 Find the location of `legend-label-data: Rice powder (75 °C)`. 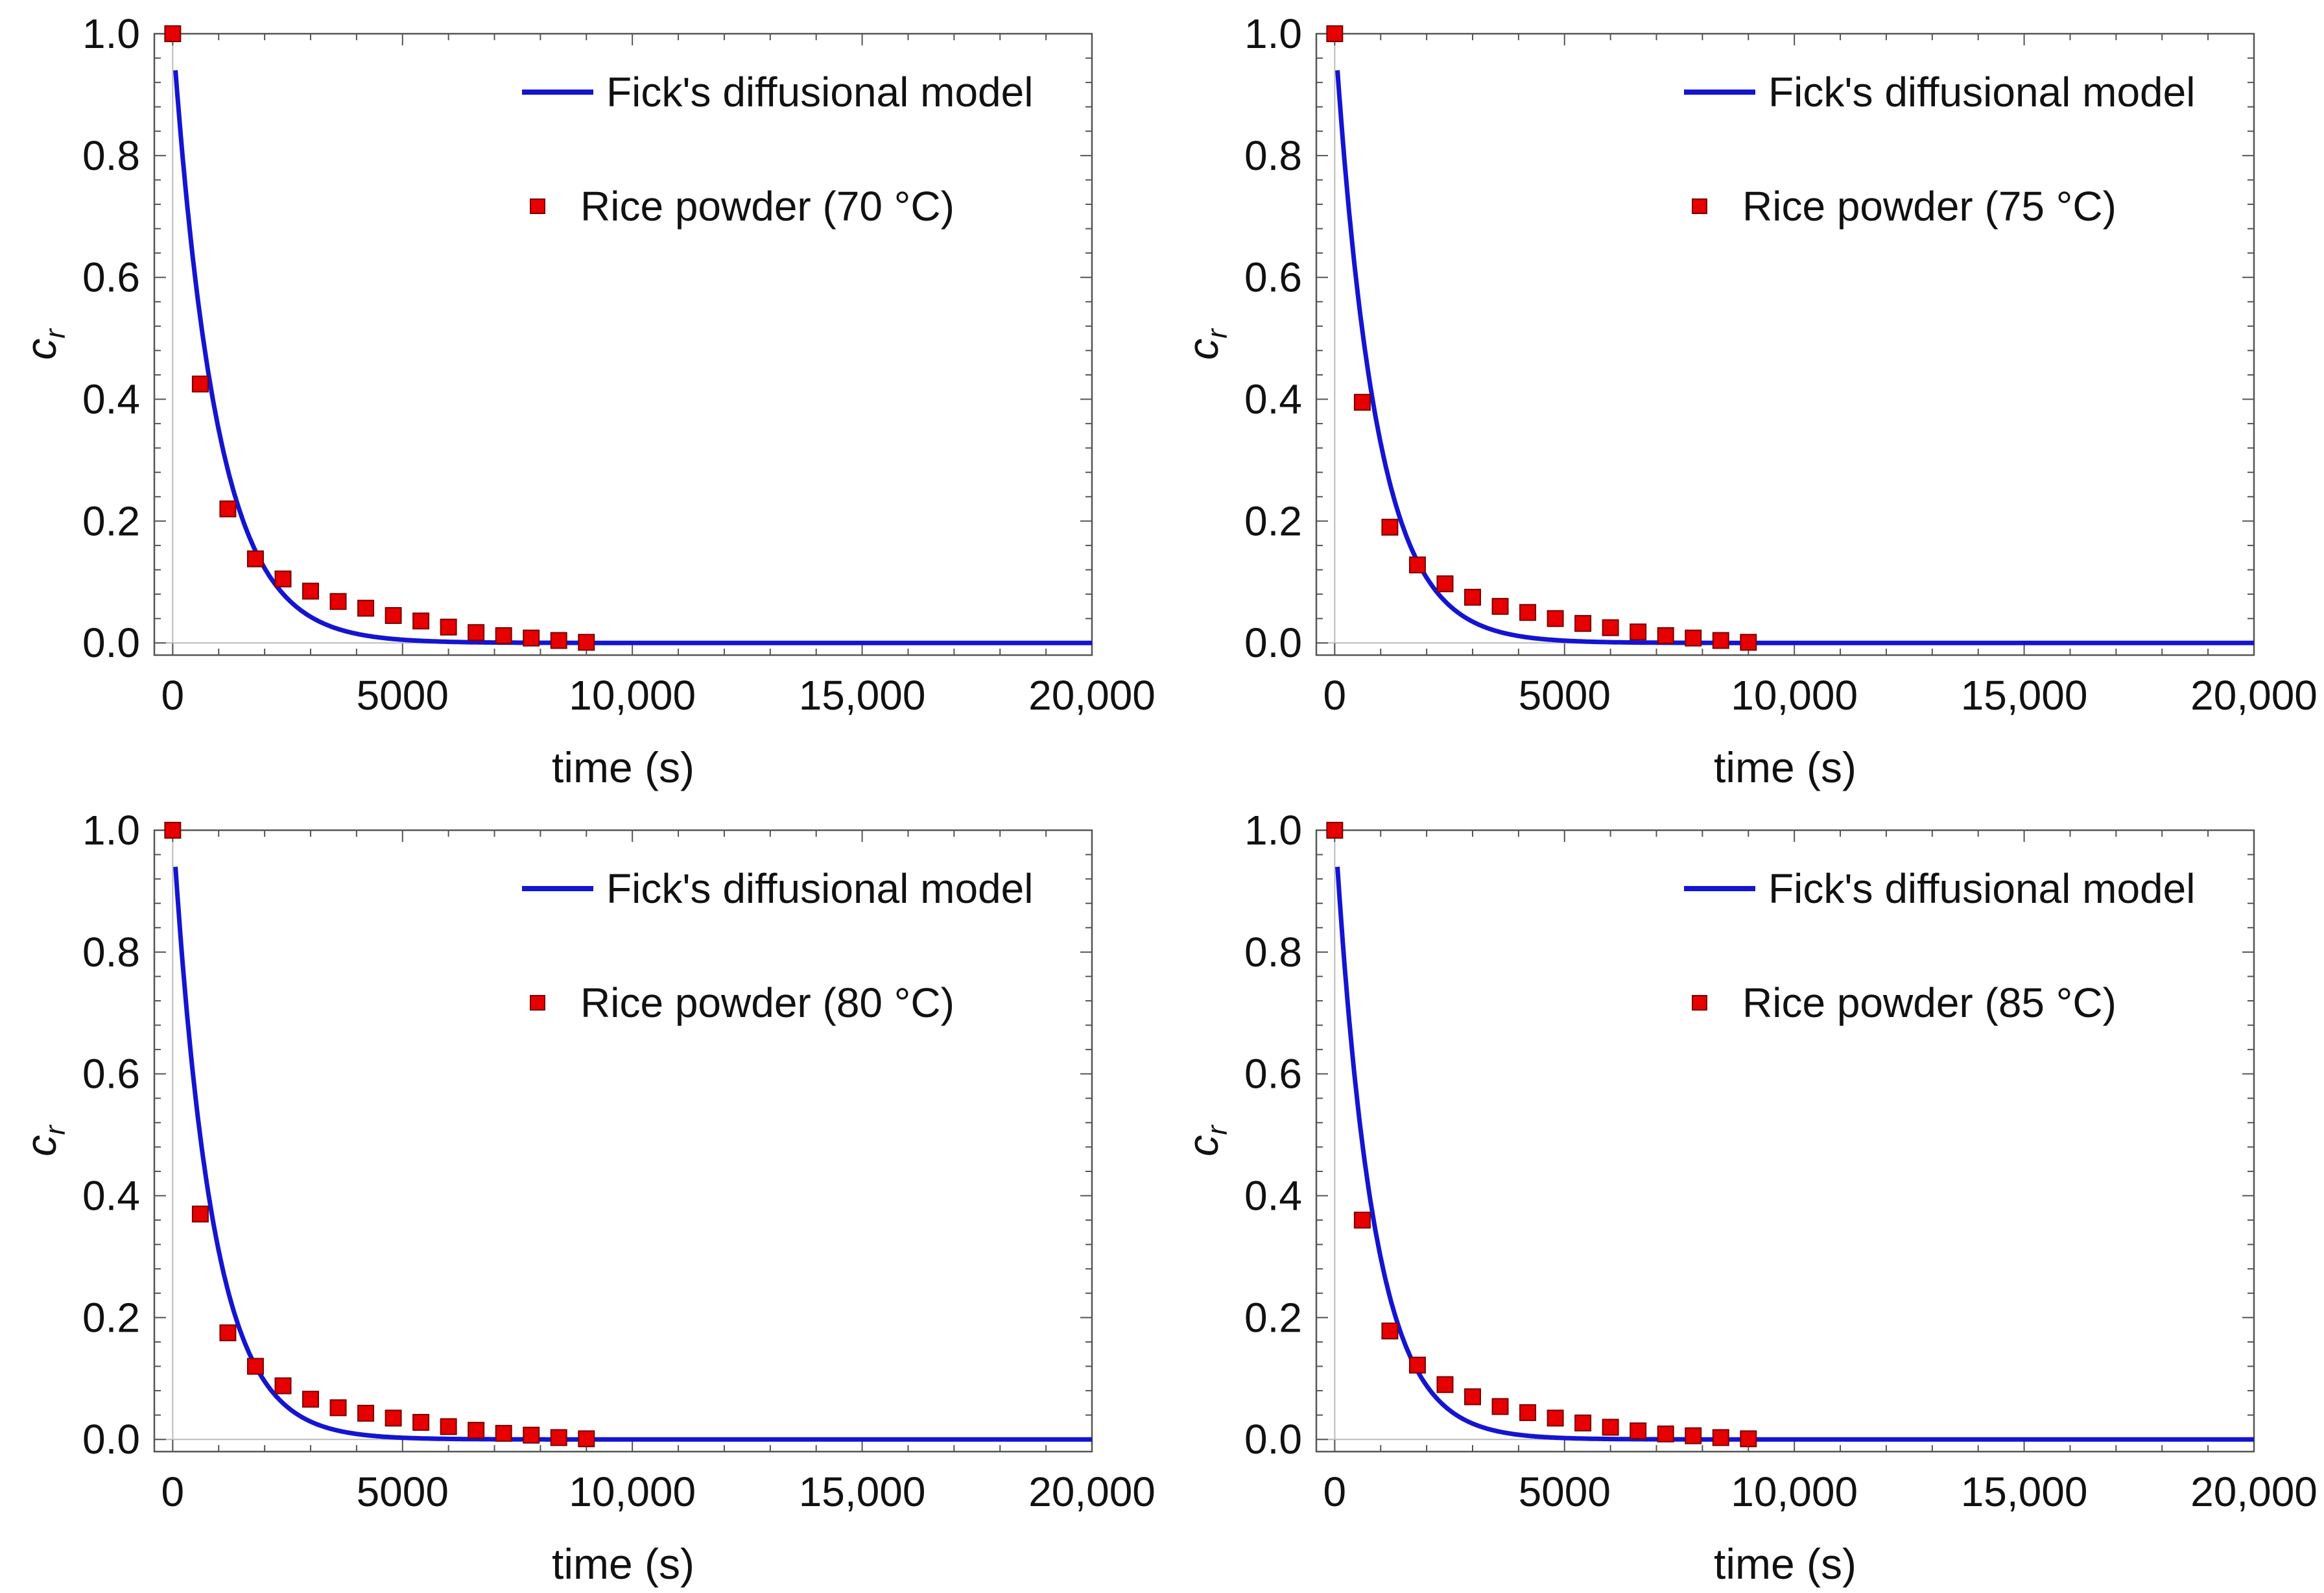

legend-label-data: Rice powder (75 °C) is located at coordinates (1929, 206).